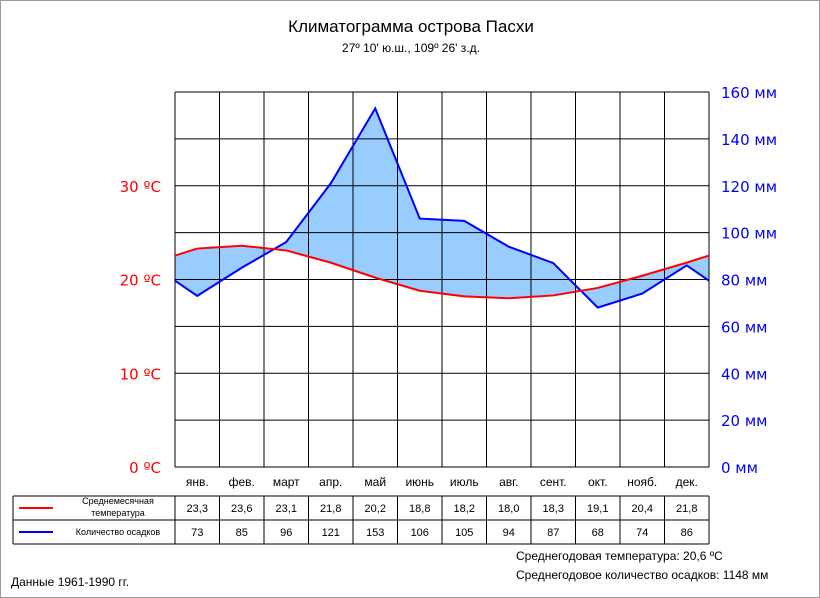 The image size is (820, 598). Describe the element at coordinates (687, 533) in the screenshot. I see `precipitation-value: 86` at that location.